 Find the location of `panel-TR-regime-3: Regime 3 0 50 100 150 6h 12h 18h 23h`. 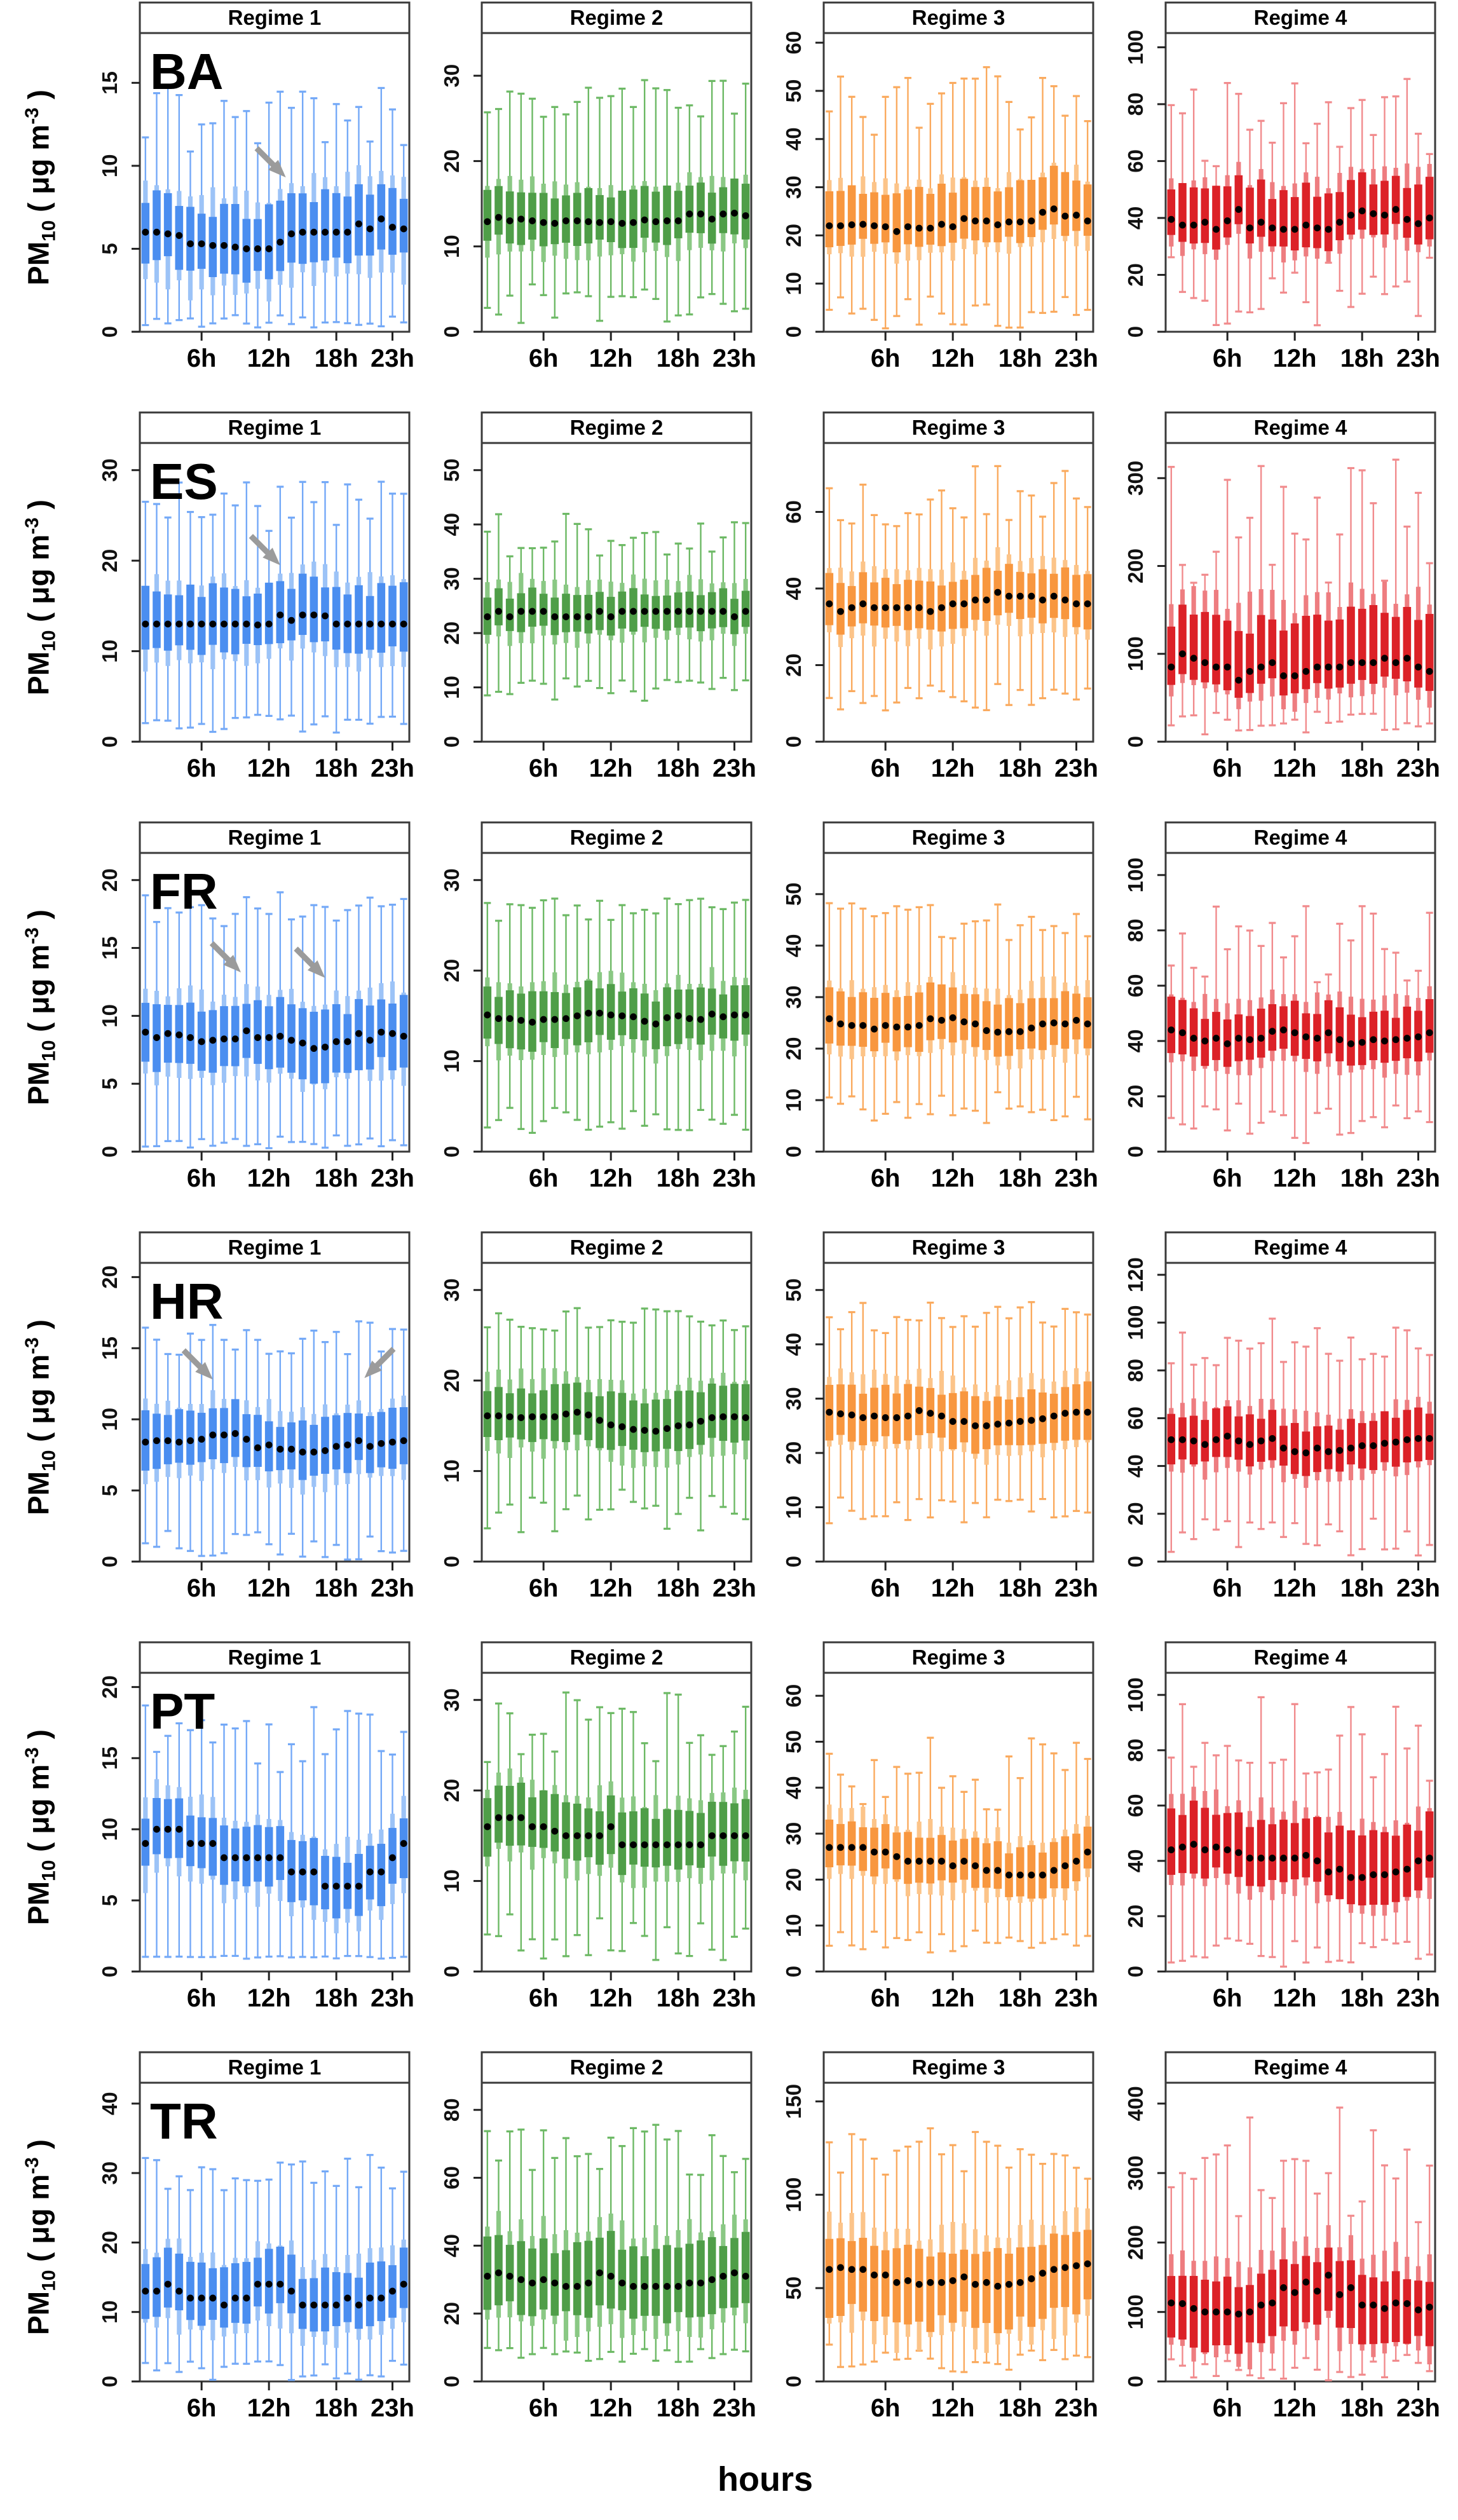

panel-TR-regime-3: Regime 3 0 50 100 150 6h 12h 18h 23h is located at coordinates (936, 2255).